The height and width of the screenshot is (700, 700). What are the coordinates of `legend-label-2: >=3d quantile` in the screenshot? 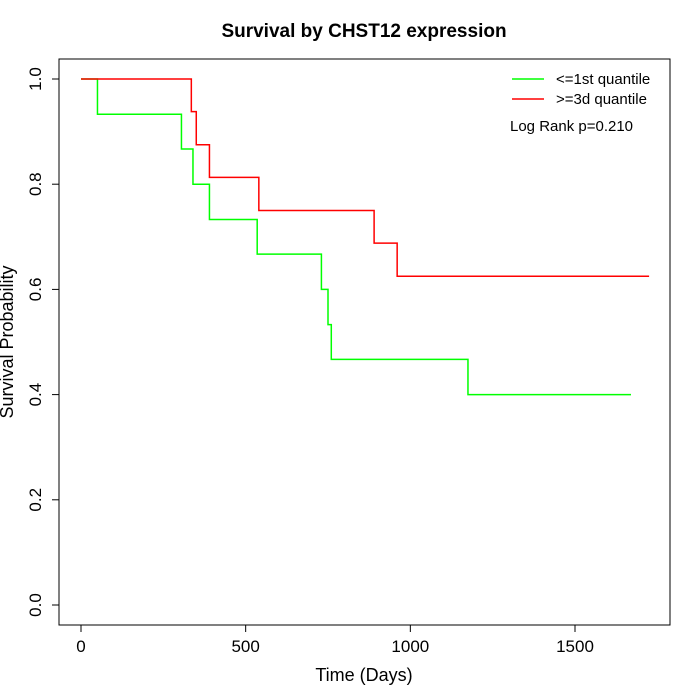 It's located at (601, 99).